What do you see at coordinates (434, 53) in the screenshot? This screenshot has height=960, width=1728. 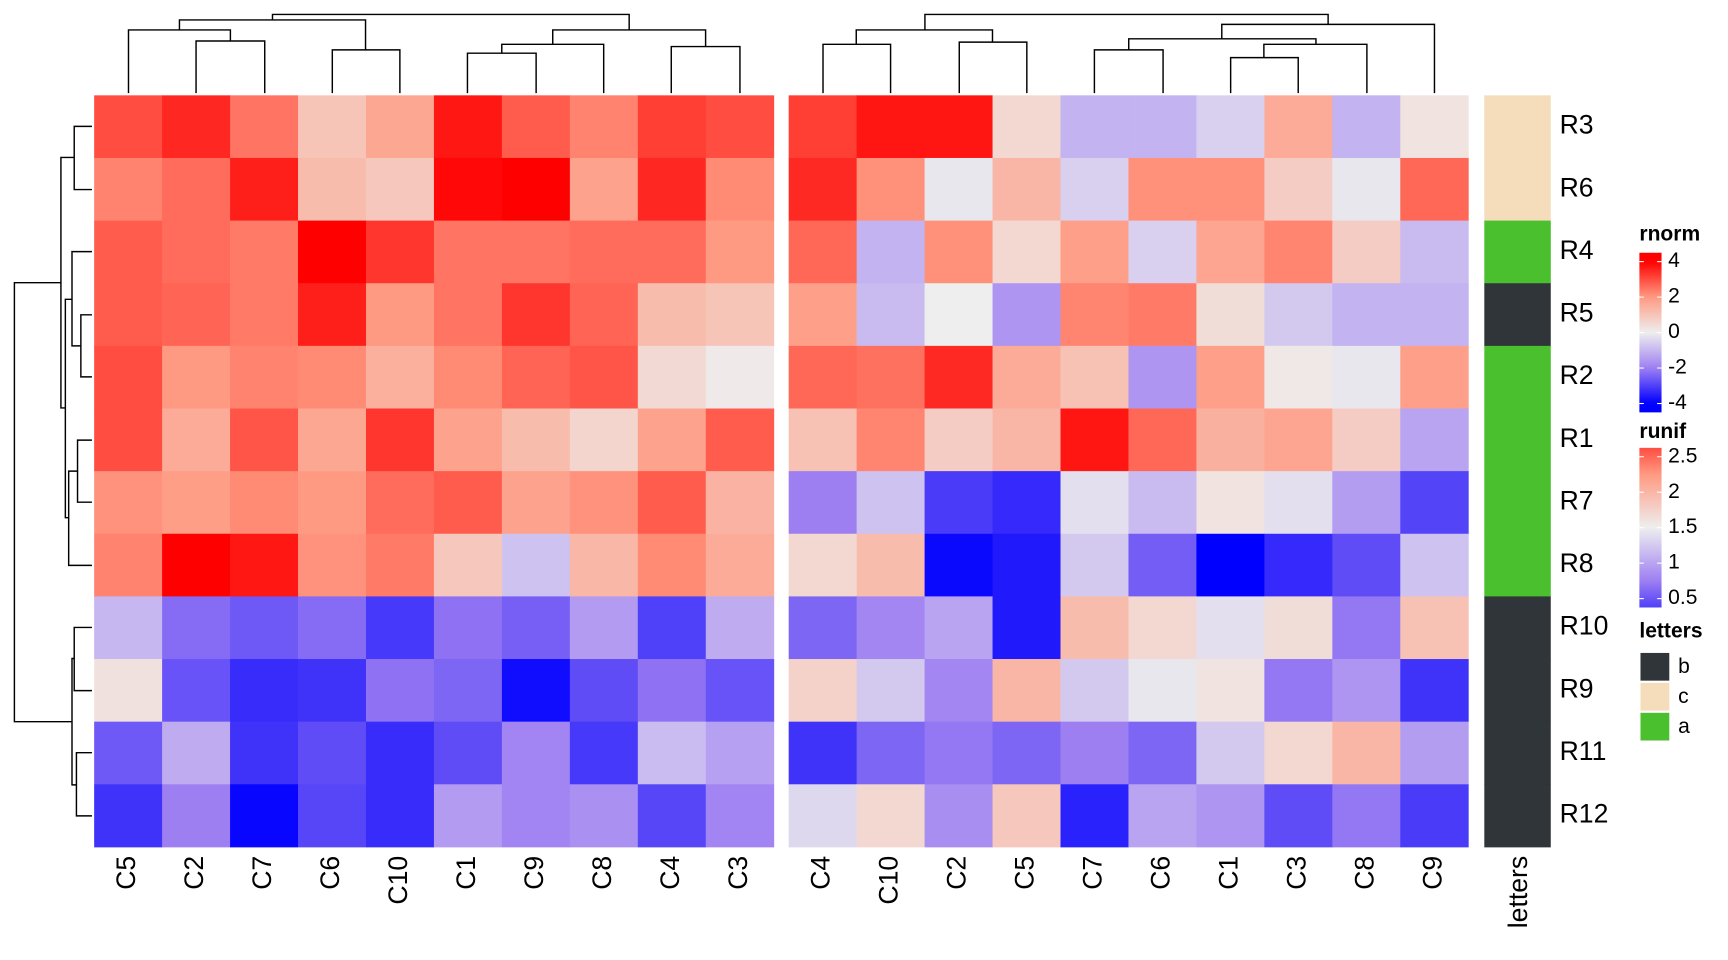 I see `column-dendrogram` at bounding box center [434, 53].